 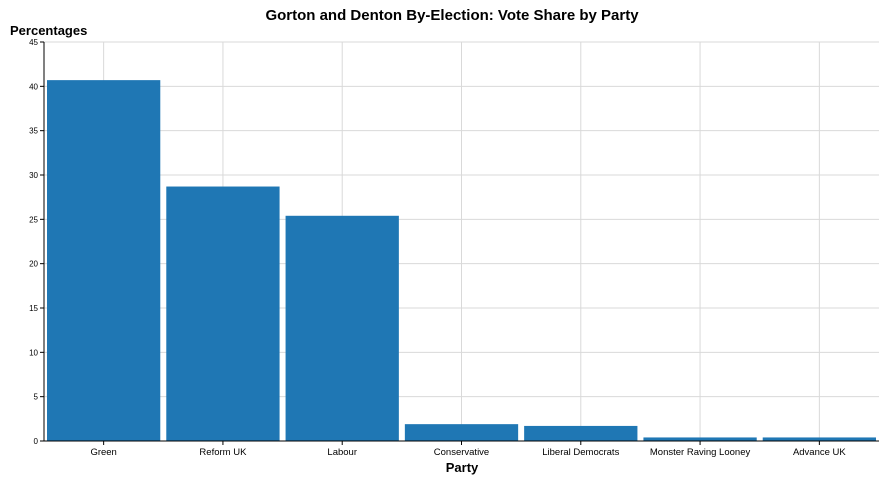 I want to click on bar-advance-uk, so click(x=819, y=439).